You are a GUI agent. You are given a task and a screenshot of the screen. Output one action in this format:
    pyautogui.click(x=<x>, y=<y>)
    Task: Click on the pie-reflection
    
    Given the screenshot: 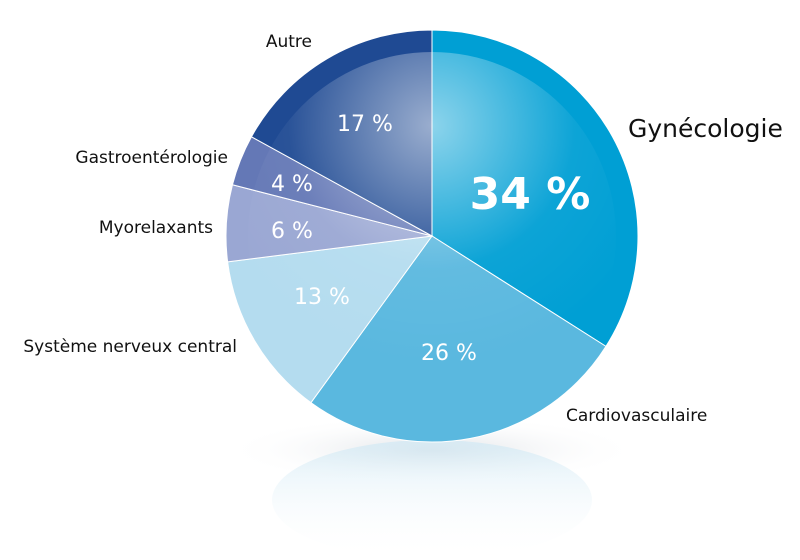 What is the action you would take?
    pyautogui.click(x=432, y=500)
    